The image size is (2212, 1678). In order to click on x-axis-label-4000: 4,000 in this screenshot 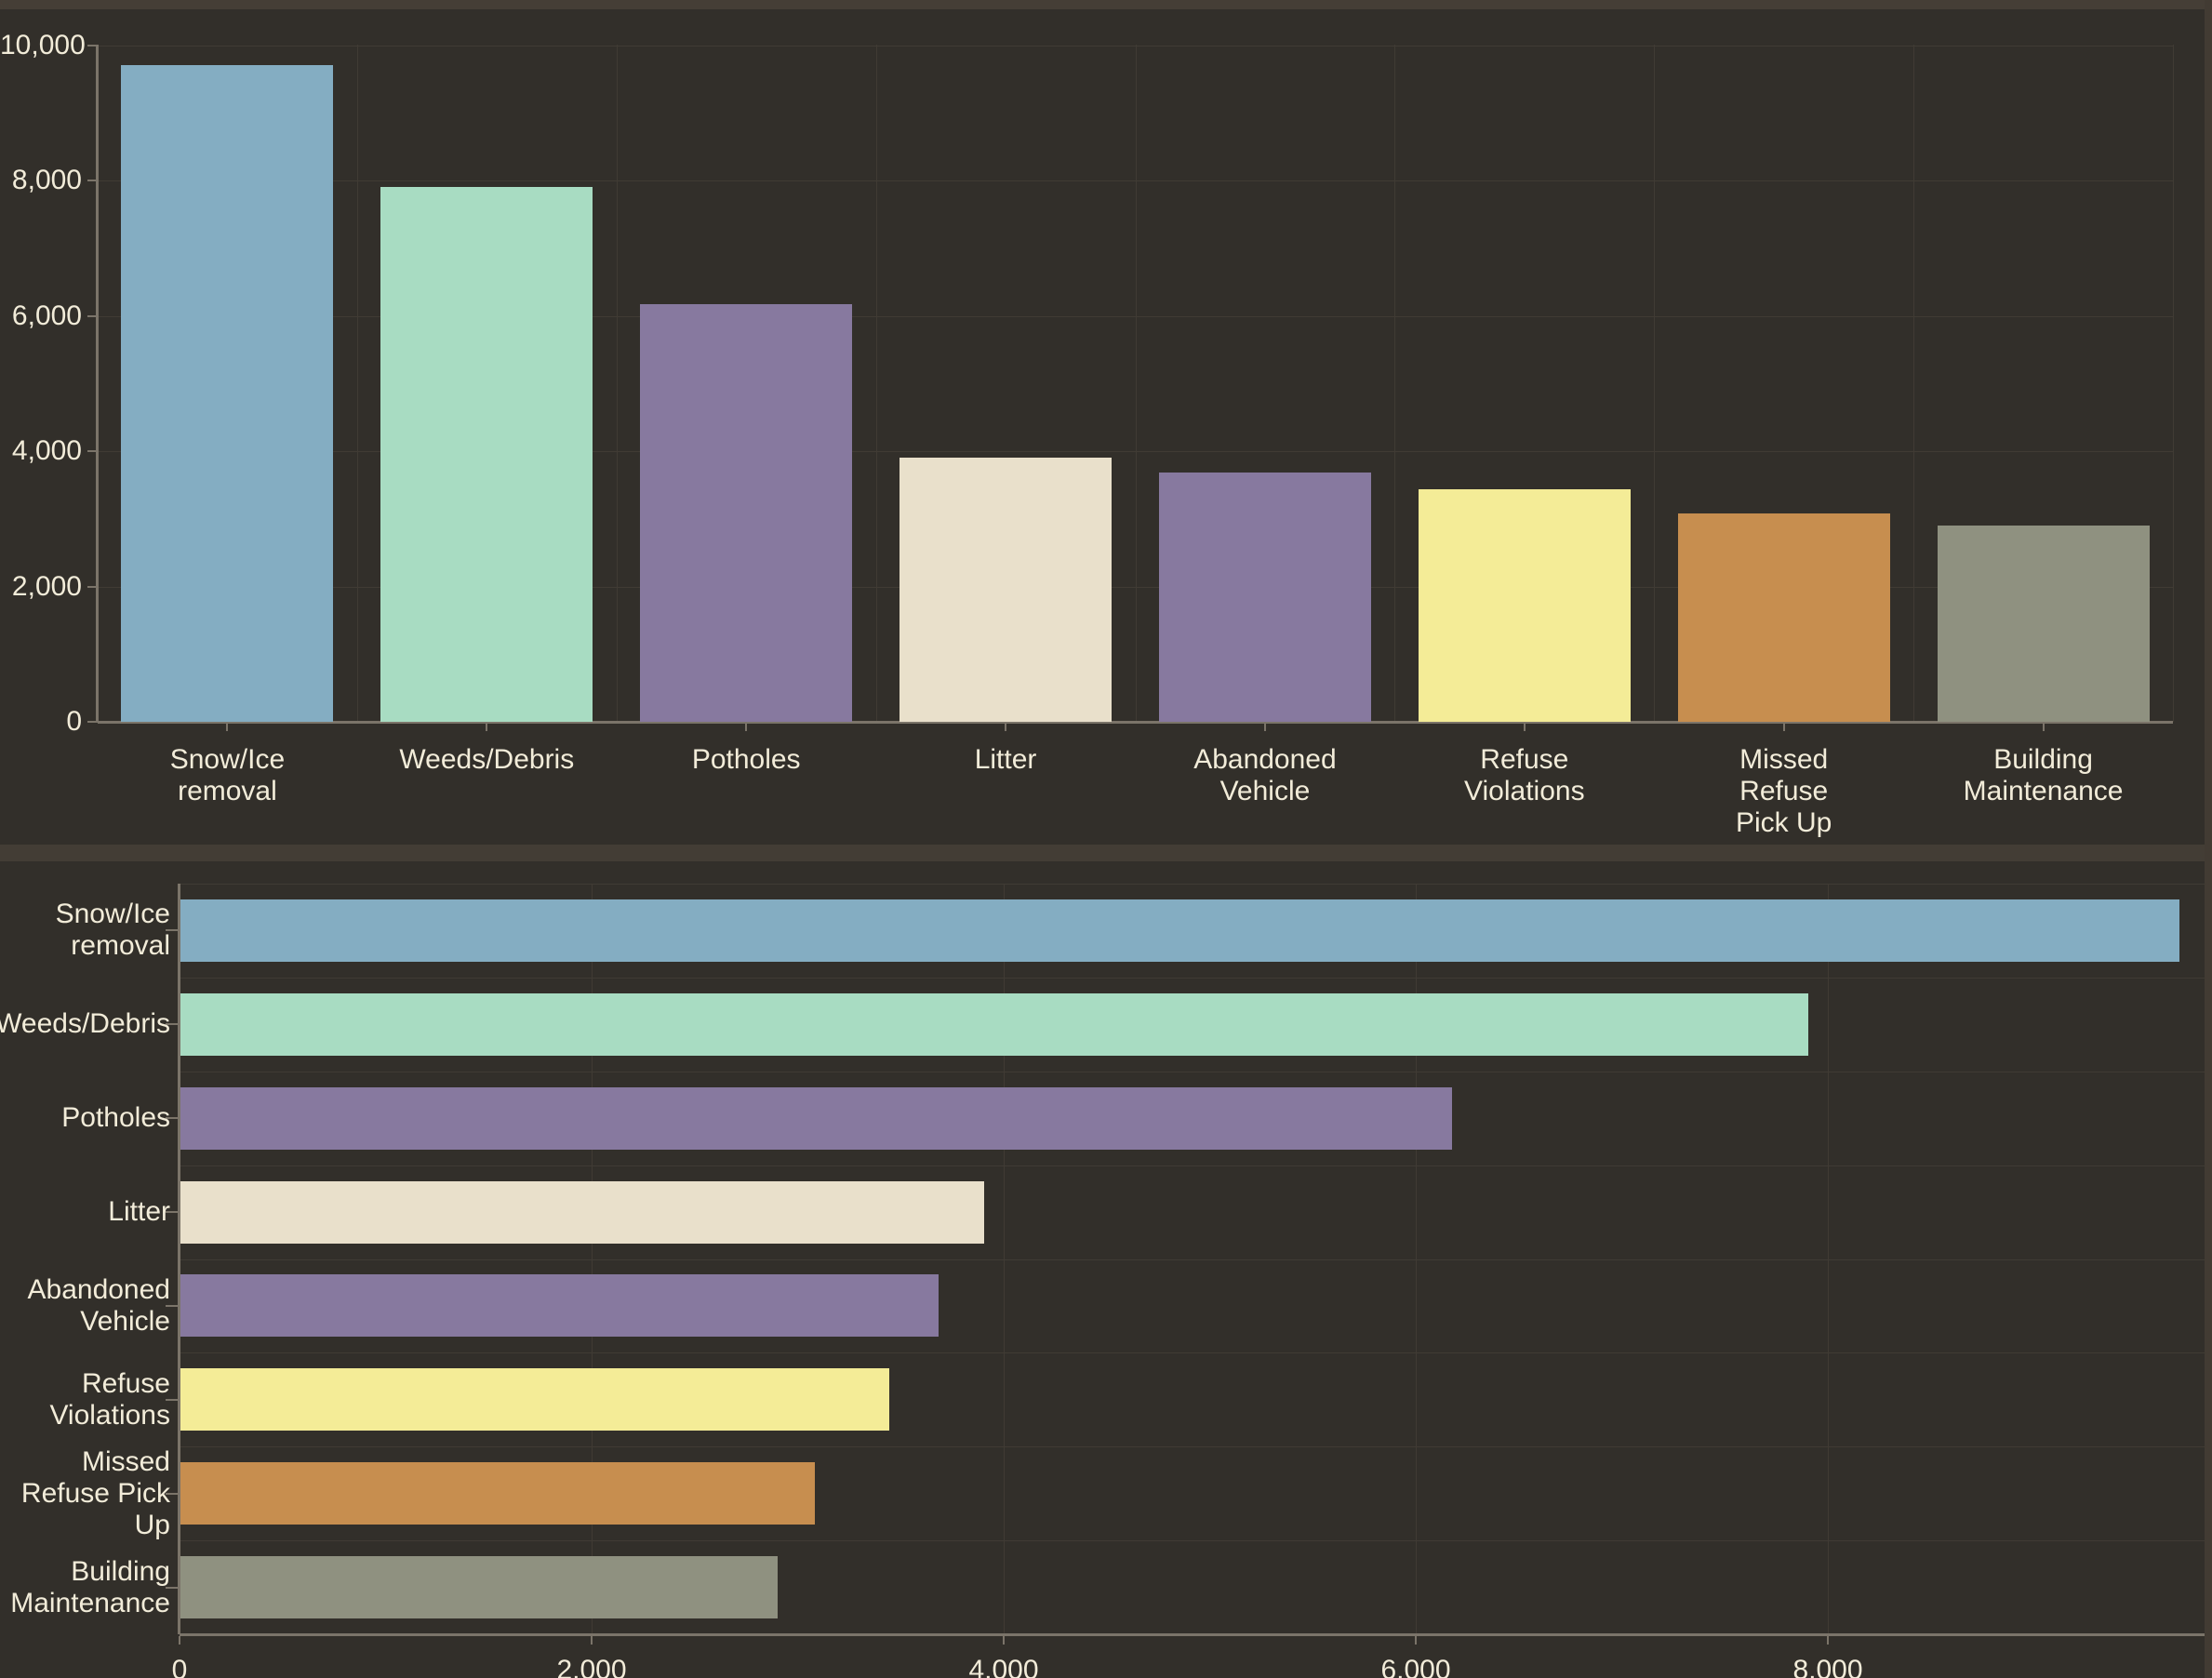, I will do `click(1004, 1667)`.